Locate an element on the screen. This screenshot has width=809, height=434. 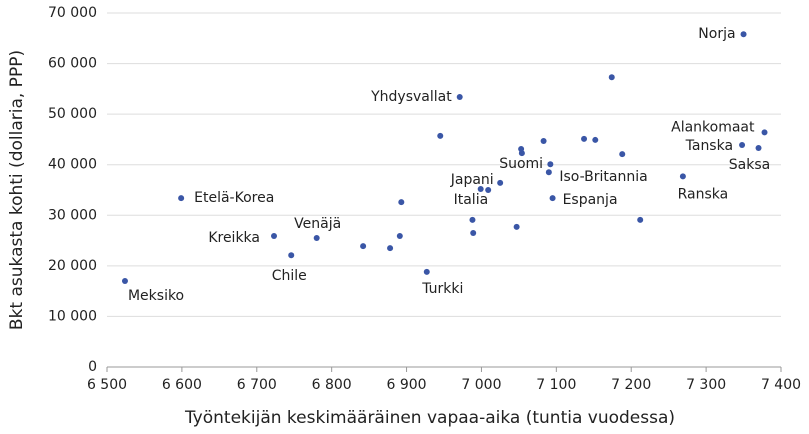
x-tick-label: 7 200 is located at coordinates (631, 385).